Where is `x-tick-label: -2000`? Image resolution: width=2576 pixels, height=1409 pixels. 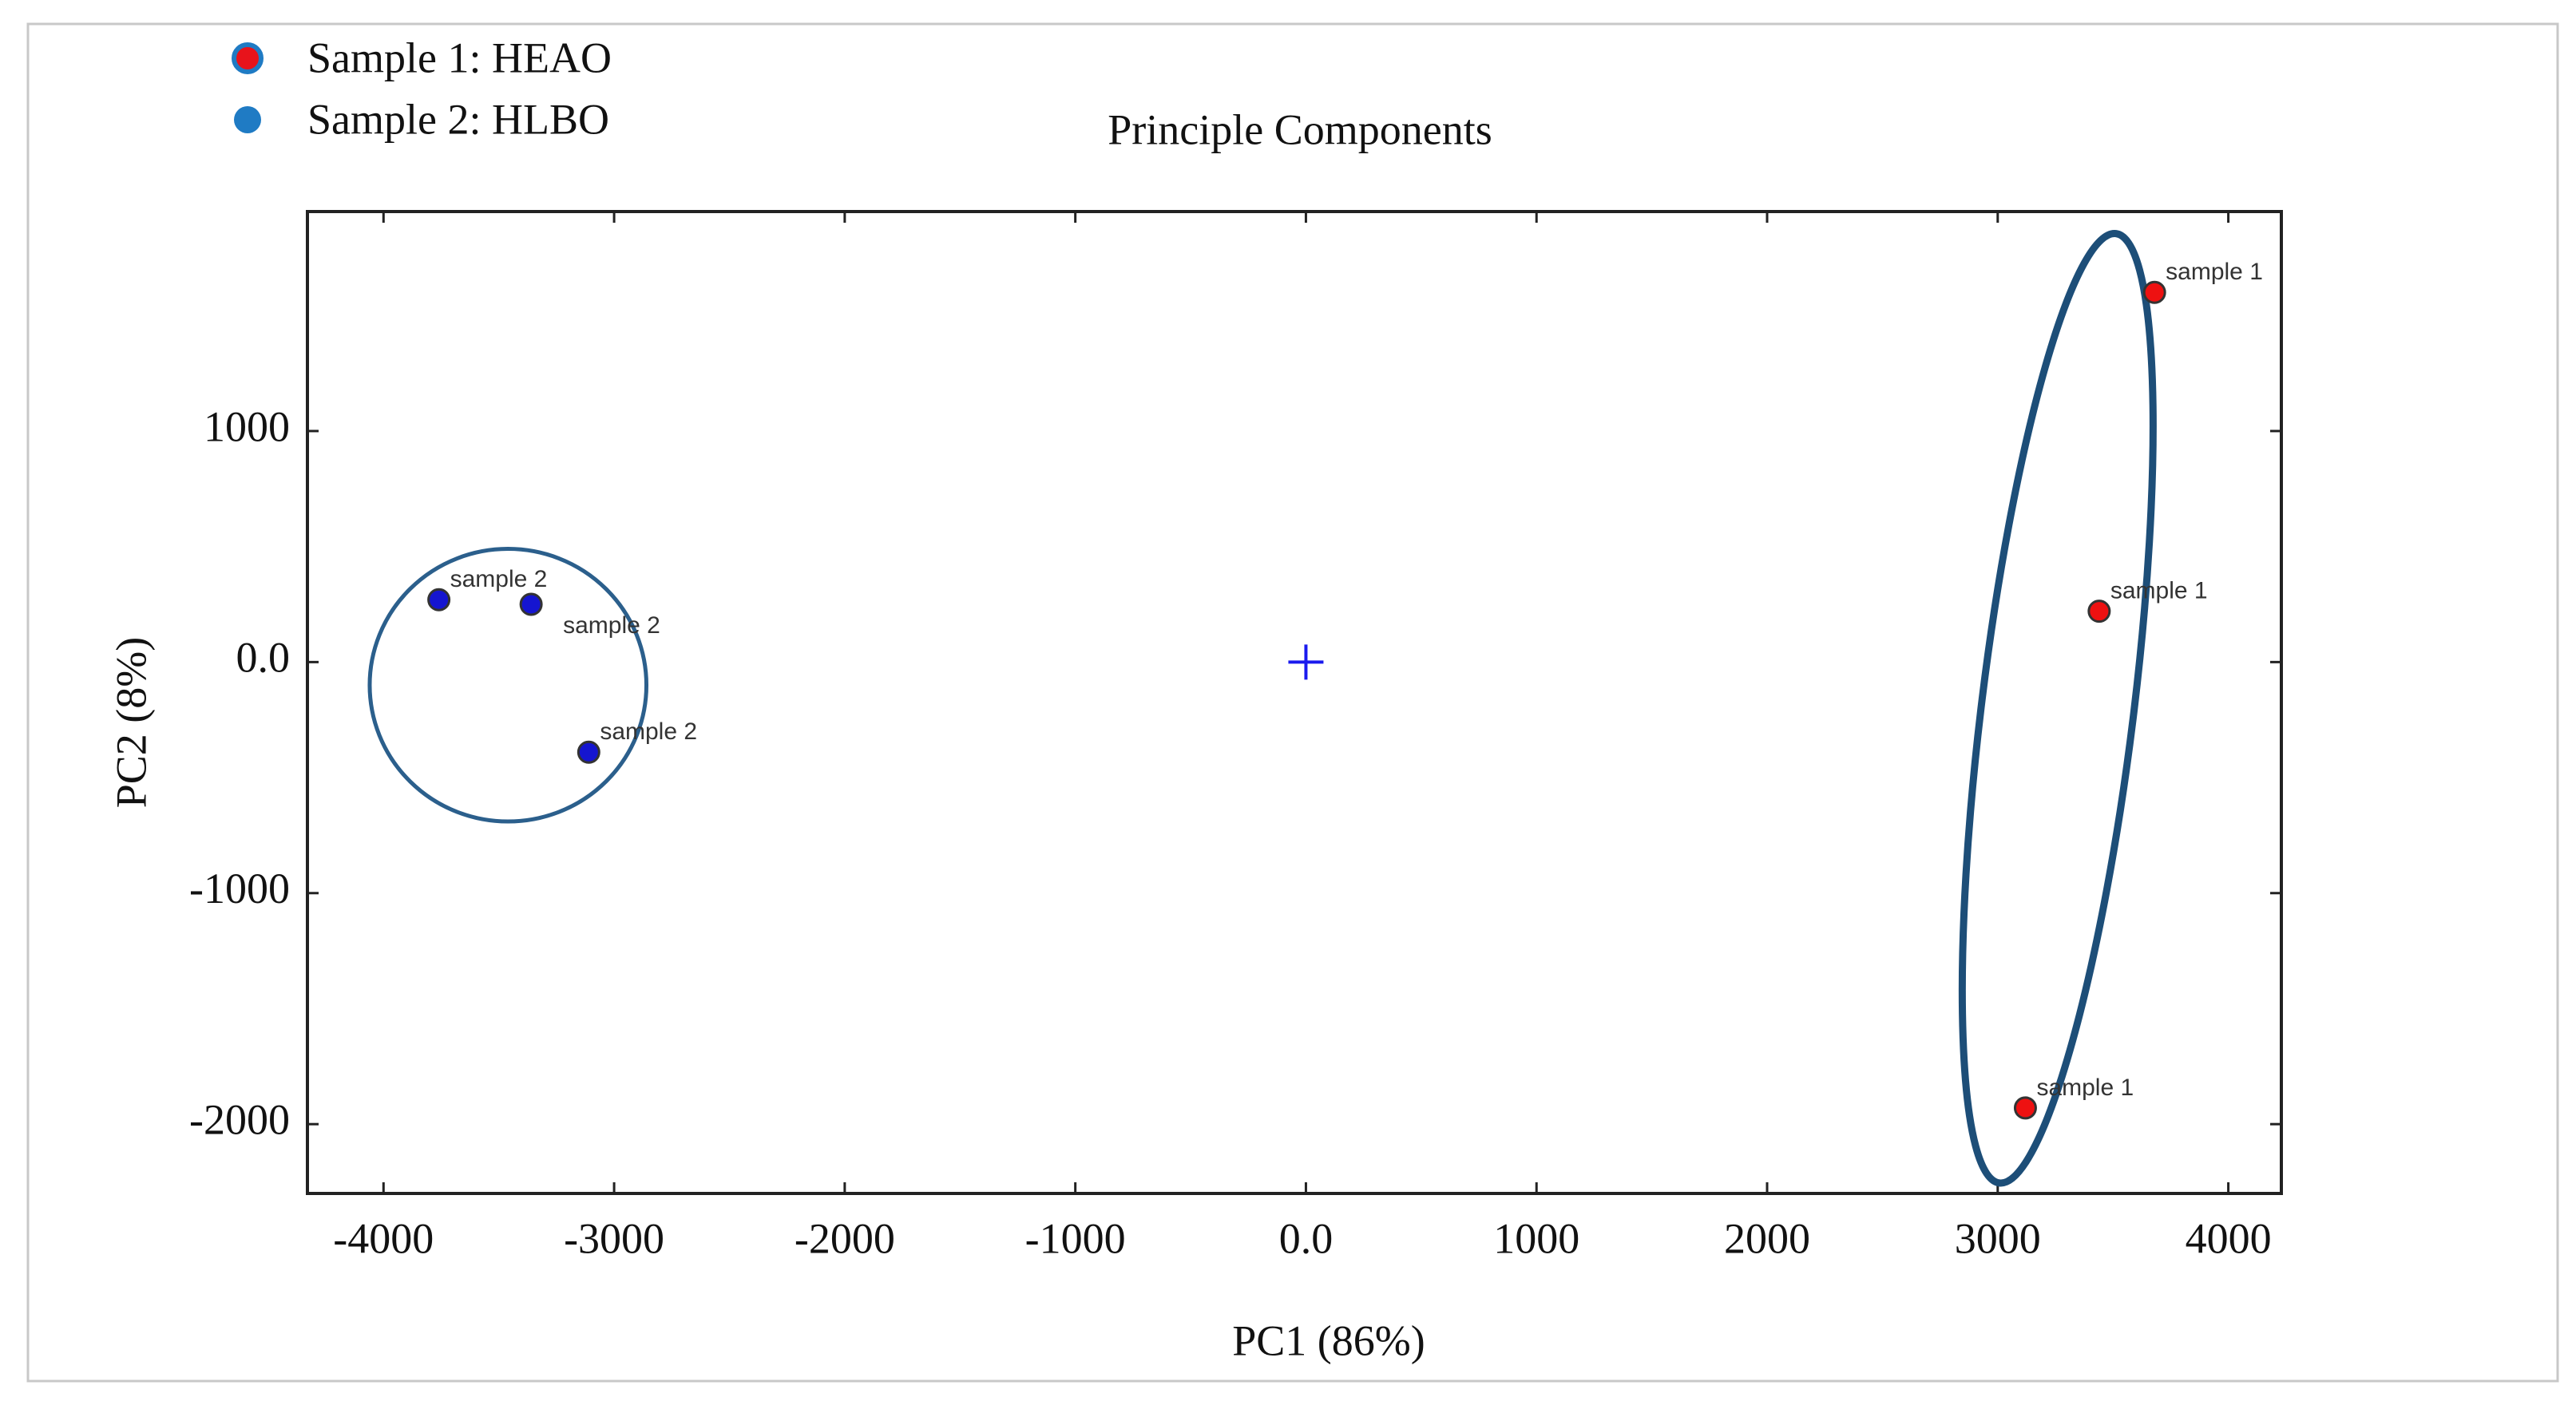
x-tick-label: -2000 is located at coordinates (845, 1238).